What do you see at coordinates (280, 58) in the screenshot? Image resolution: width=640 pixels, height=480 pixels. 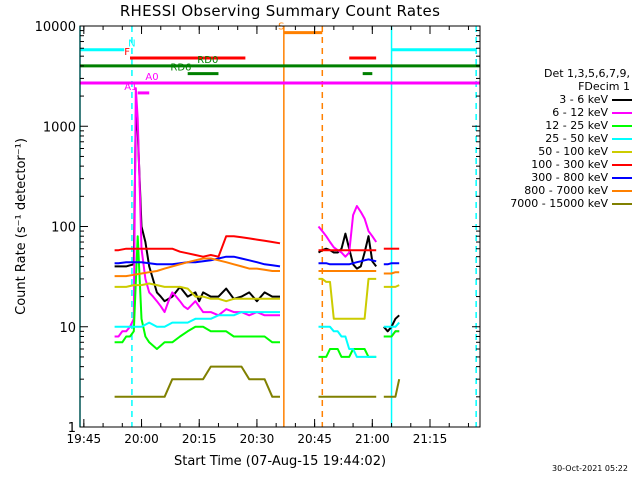 I see `flag-bars: N S F RD0 RD6 A0 A1` at bounding box center [280, 58].